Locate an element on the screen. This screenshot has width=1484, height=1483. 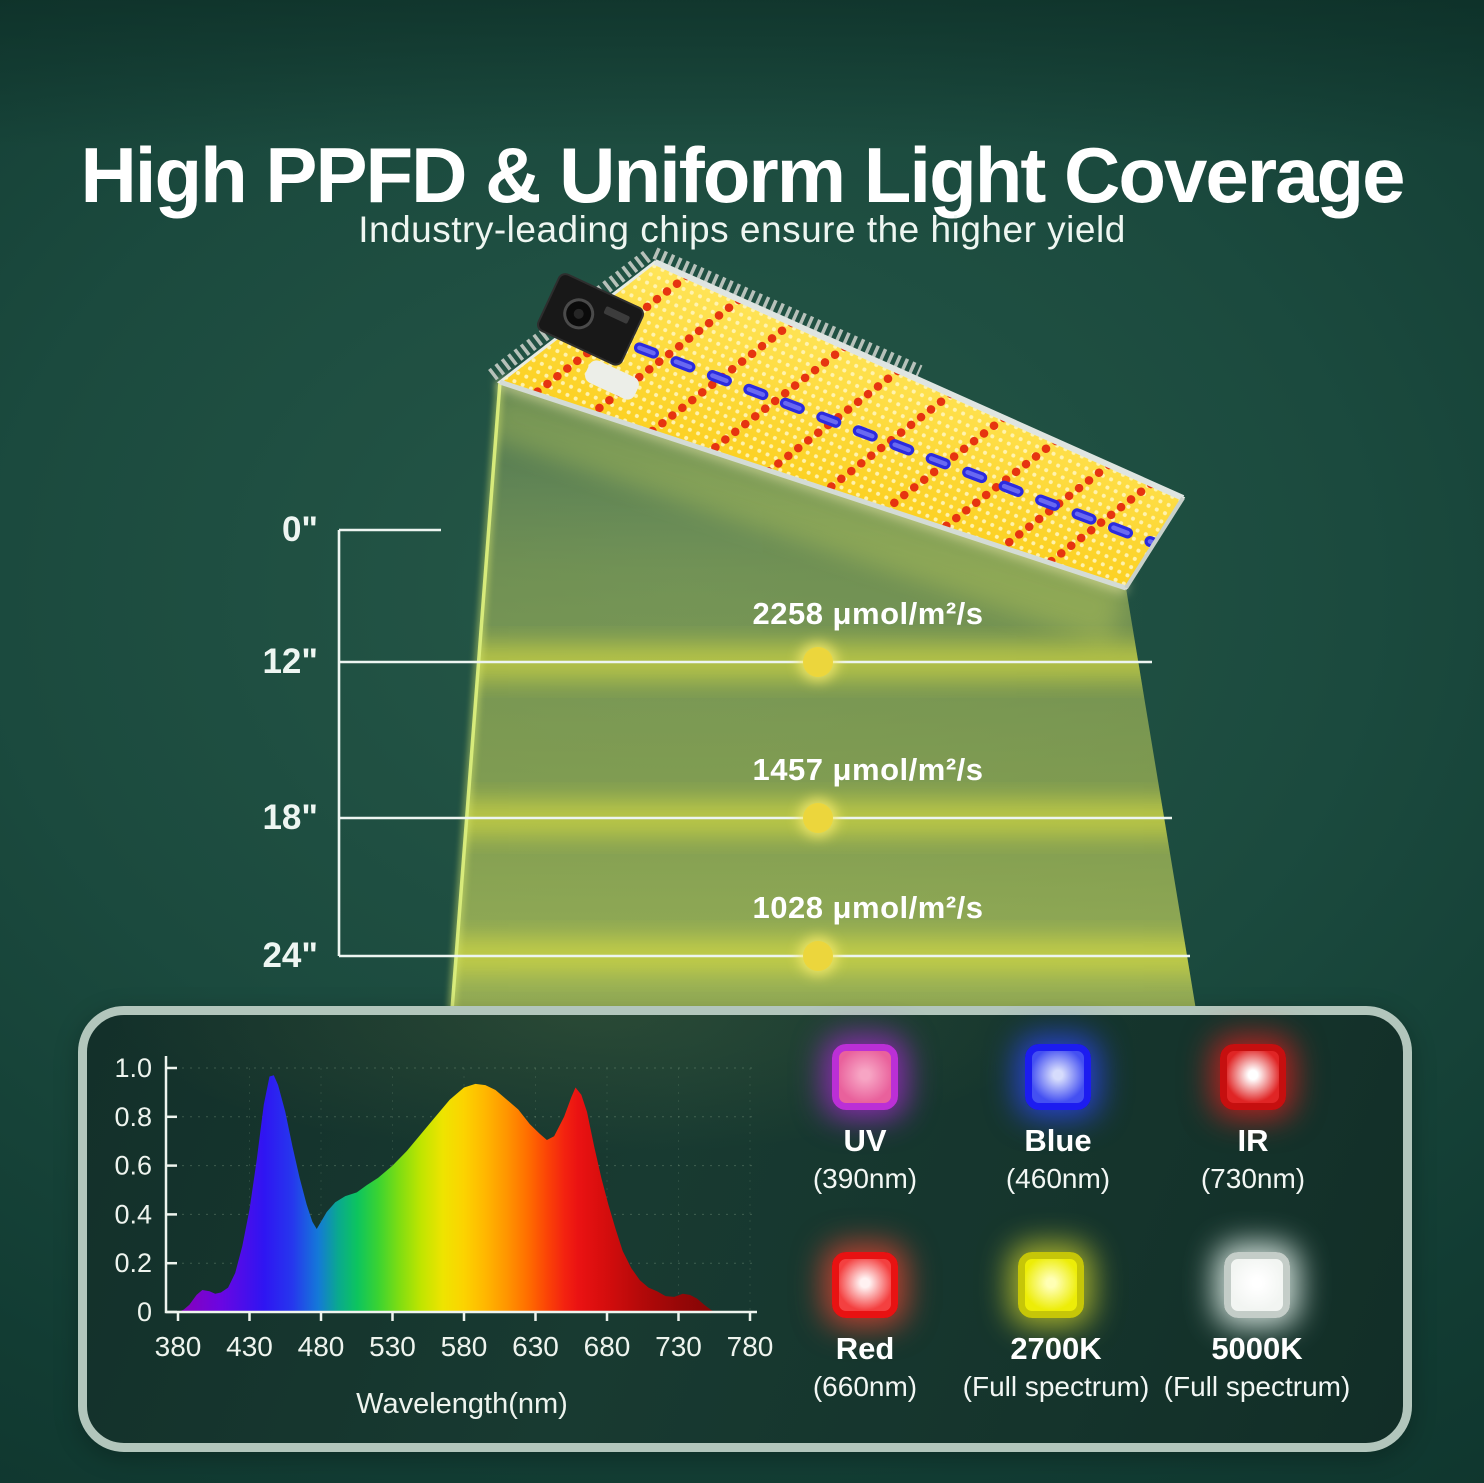
ppfd-value-24in: 1028 μmol/m²/s is located at coordinates (868, 907).